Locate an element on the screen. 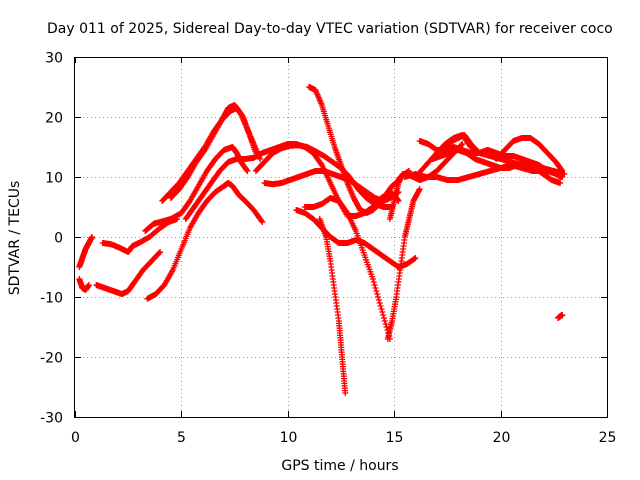 Image resolution: width=640 pixels, height=480 pixels. x-tick-label: 0 is located at coordinates (75, 438).